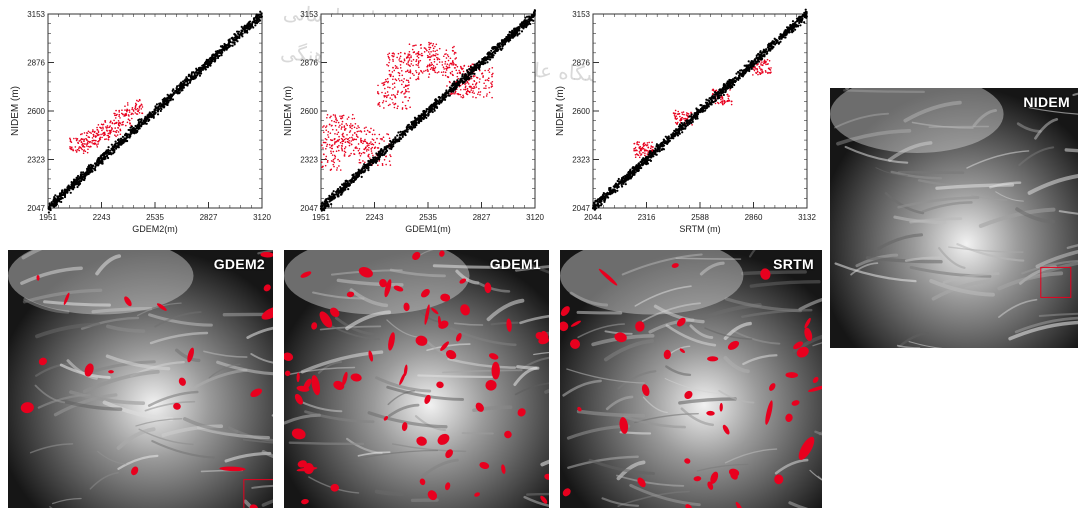 Image resolution: width=1083 pixels, height=509 pixels. Describe the element at coordinates (15, 111) in the screenshot. I see `y-axis-label: NIDEM (m)` at that location.